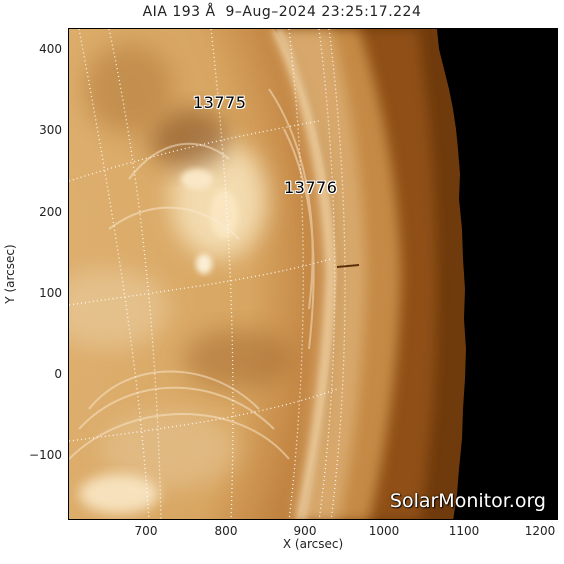 The width and height of the screenshot is (564, 564). I want to click on y-tick-label: 200, so click(50, 212).